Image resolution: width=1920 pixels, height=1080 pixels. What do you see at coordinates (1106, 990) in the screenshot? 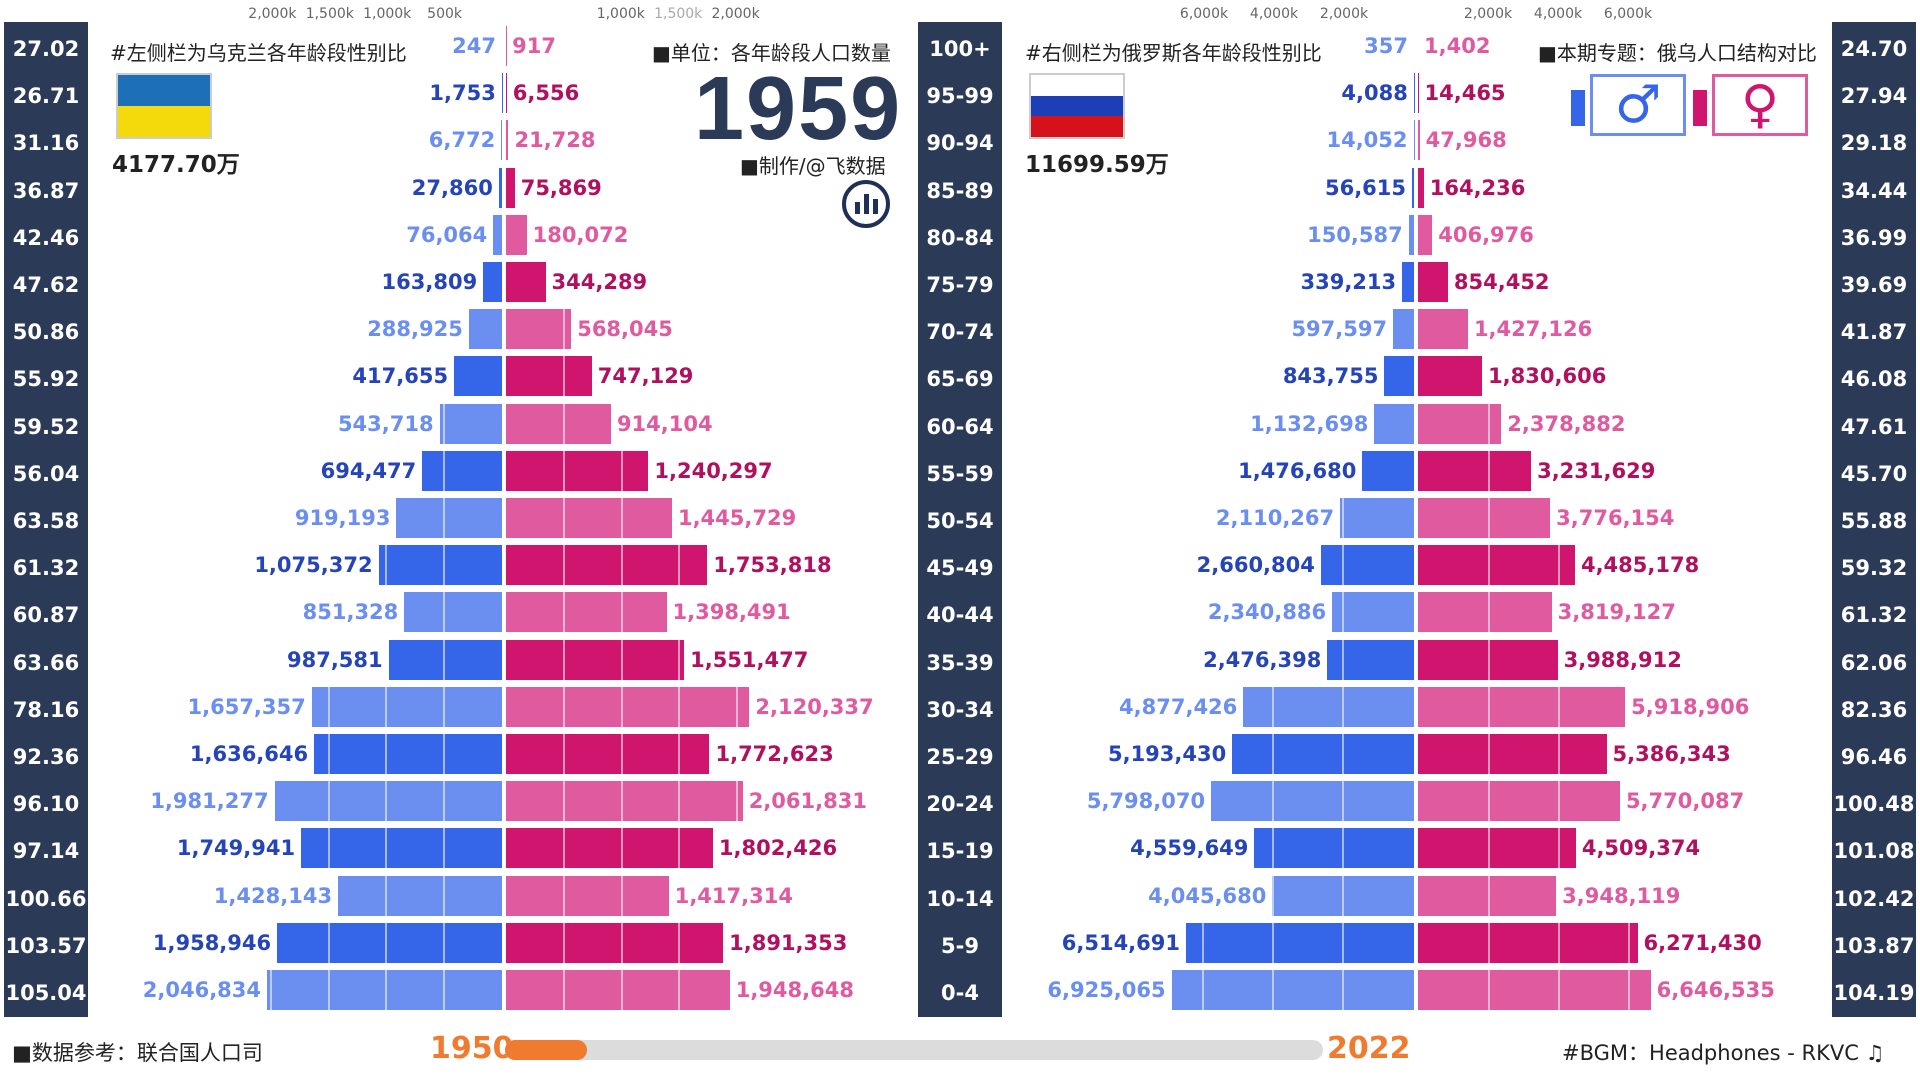
I see `russia-male-value: 6,925,065` at bounding box center [1106, 990].